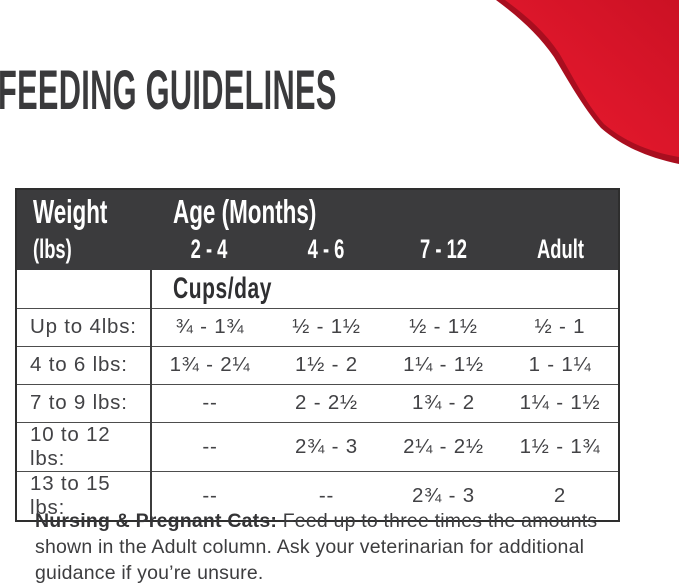 The width and height of the screenshot is (679, 585). I want to click on weight-unit-label: (lbs), so click(52, 249).